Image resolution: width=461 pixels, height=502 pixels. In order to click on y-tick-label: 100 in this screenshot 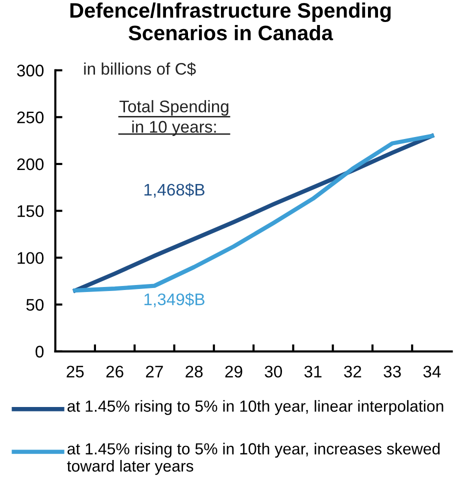, I will do `click(31, 258)`.